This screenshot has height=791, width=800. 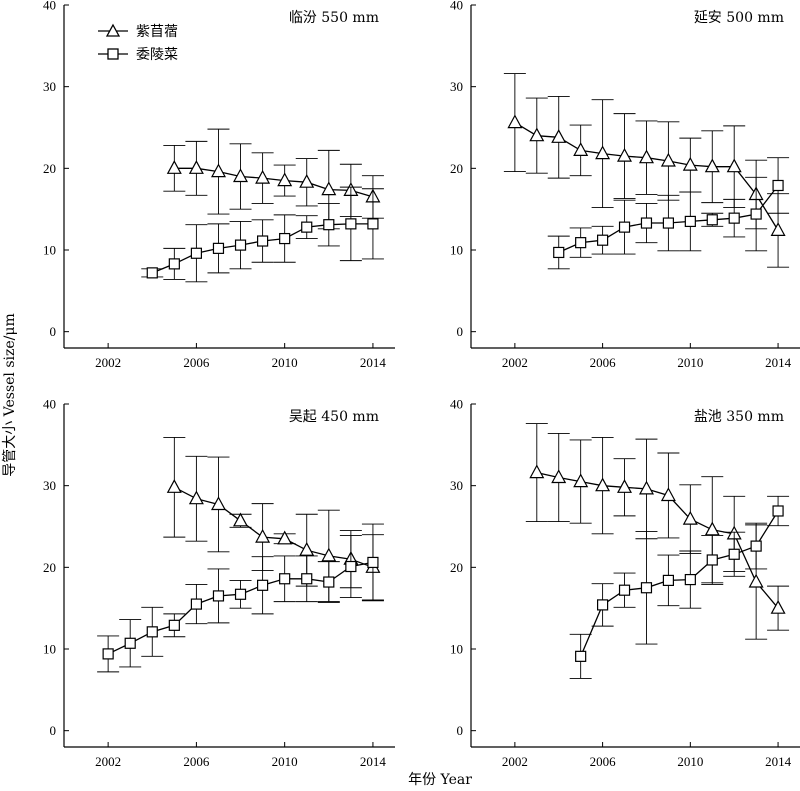 I want to click on legend-sericea-label: 委陵菜, so click(x=157, y=55).